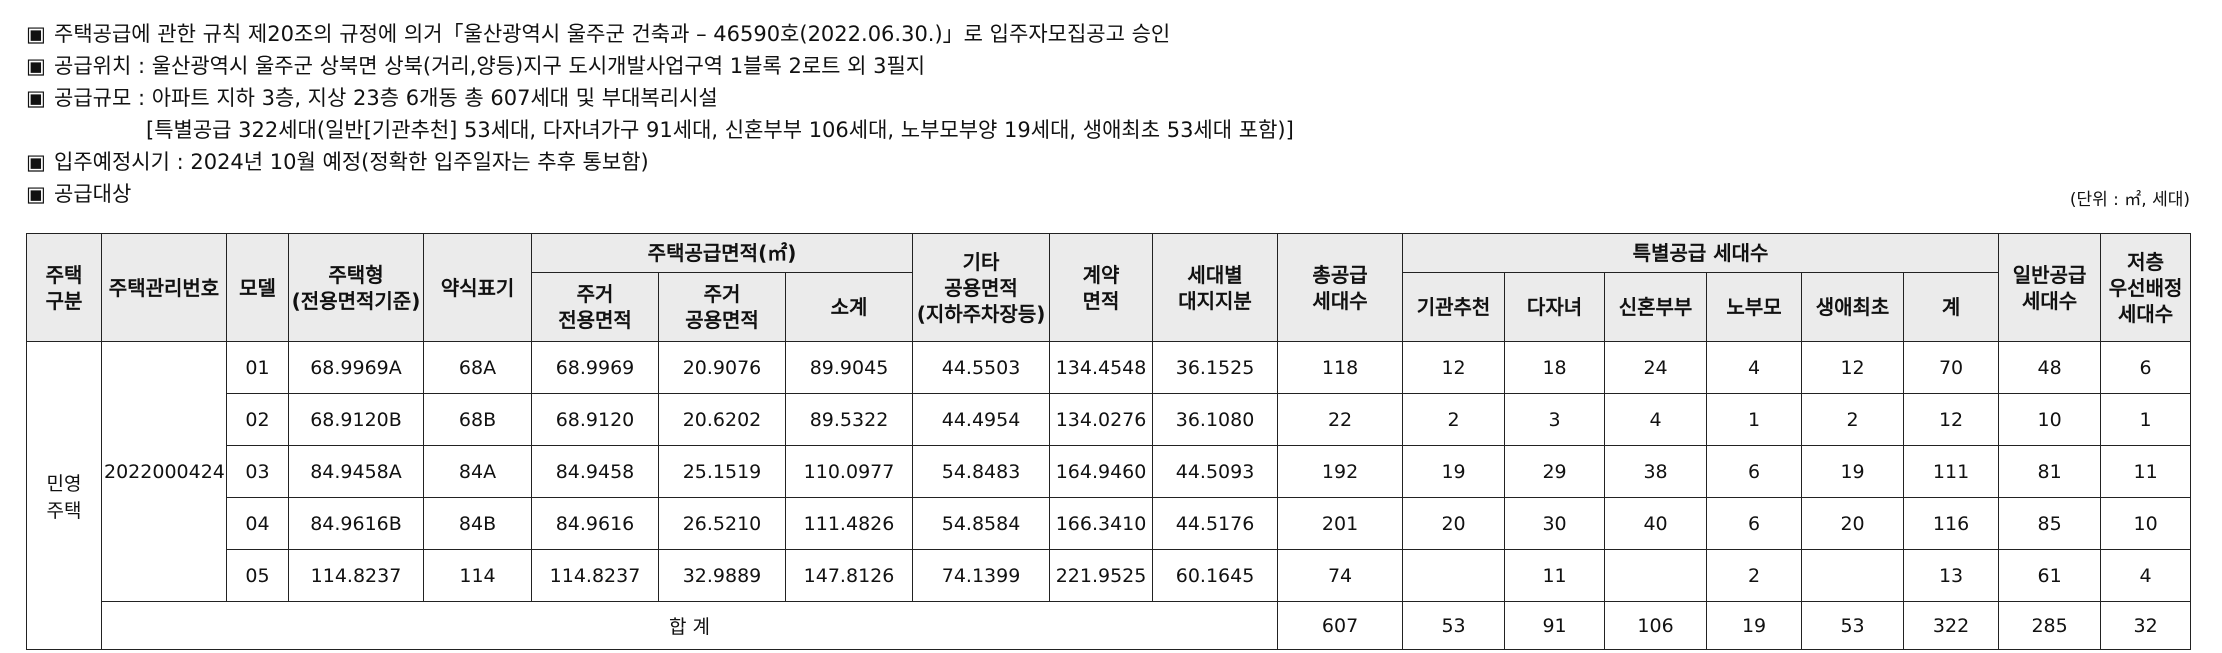  I want to click on header-model: 모델, so click(257, 287).